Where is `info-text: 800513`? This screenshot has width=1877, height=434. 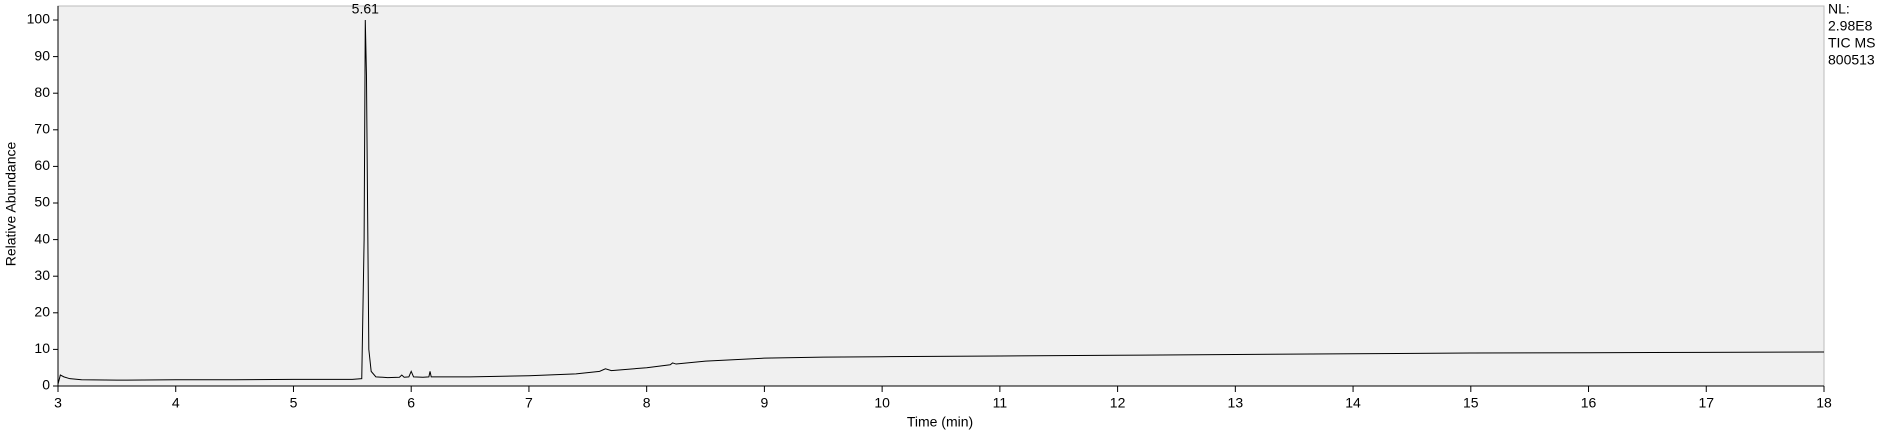
info-text: 800513 is located at coordinates (1851, 60).